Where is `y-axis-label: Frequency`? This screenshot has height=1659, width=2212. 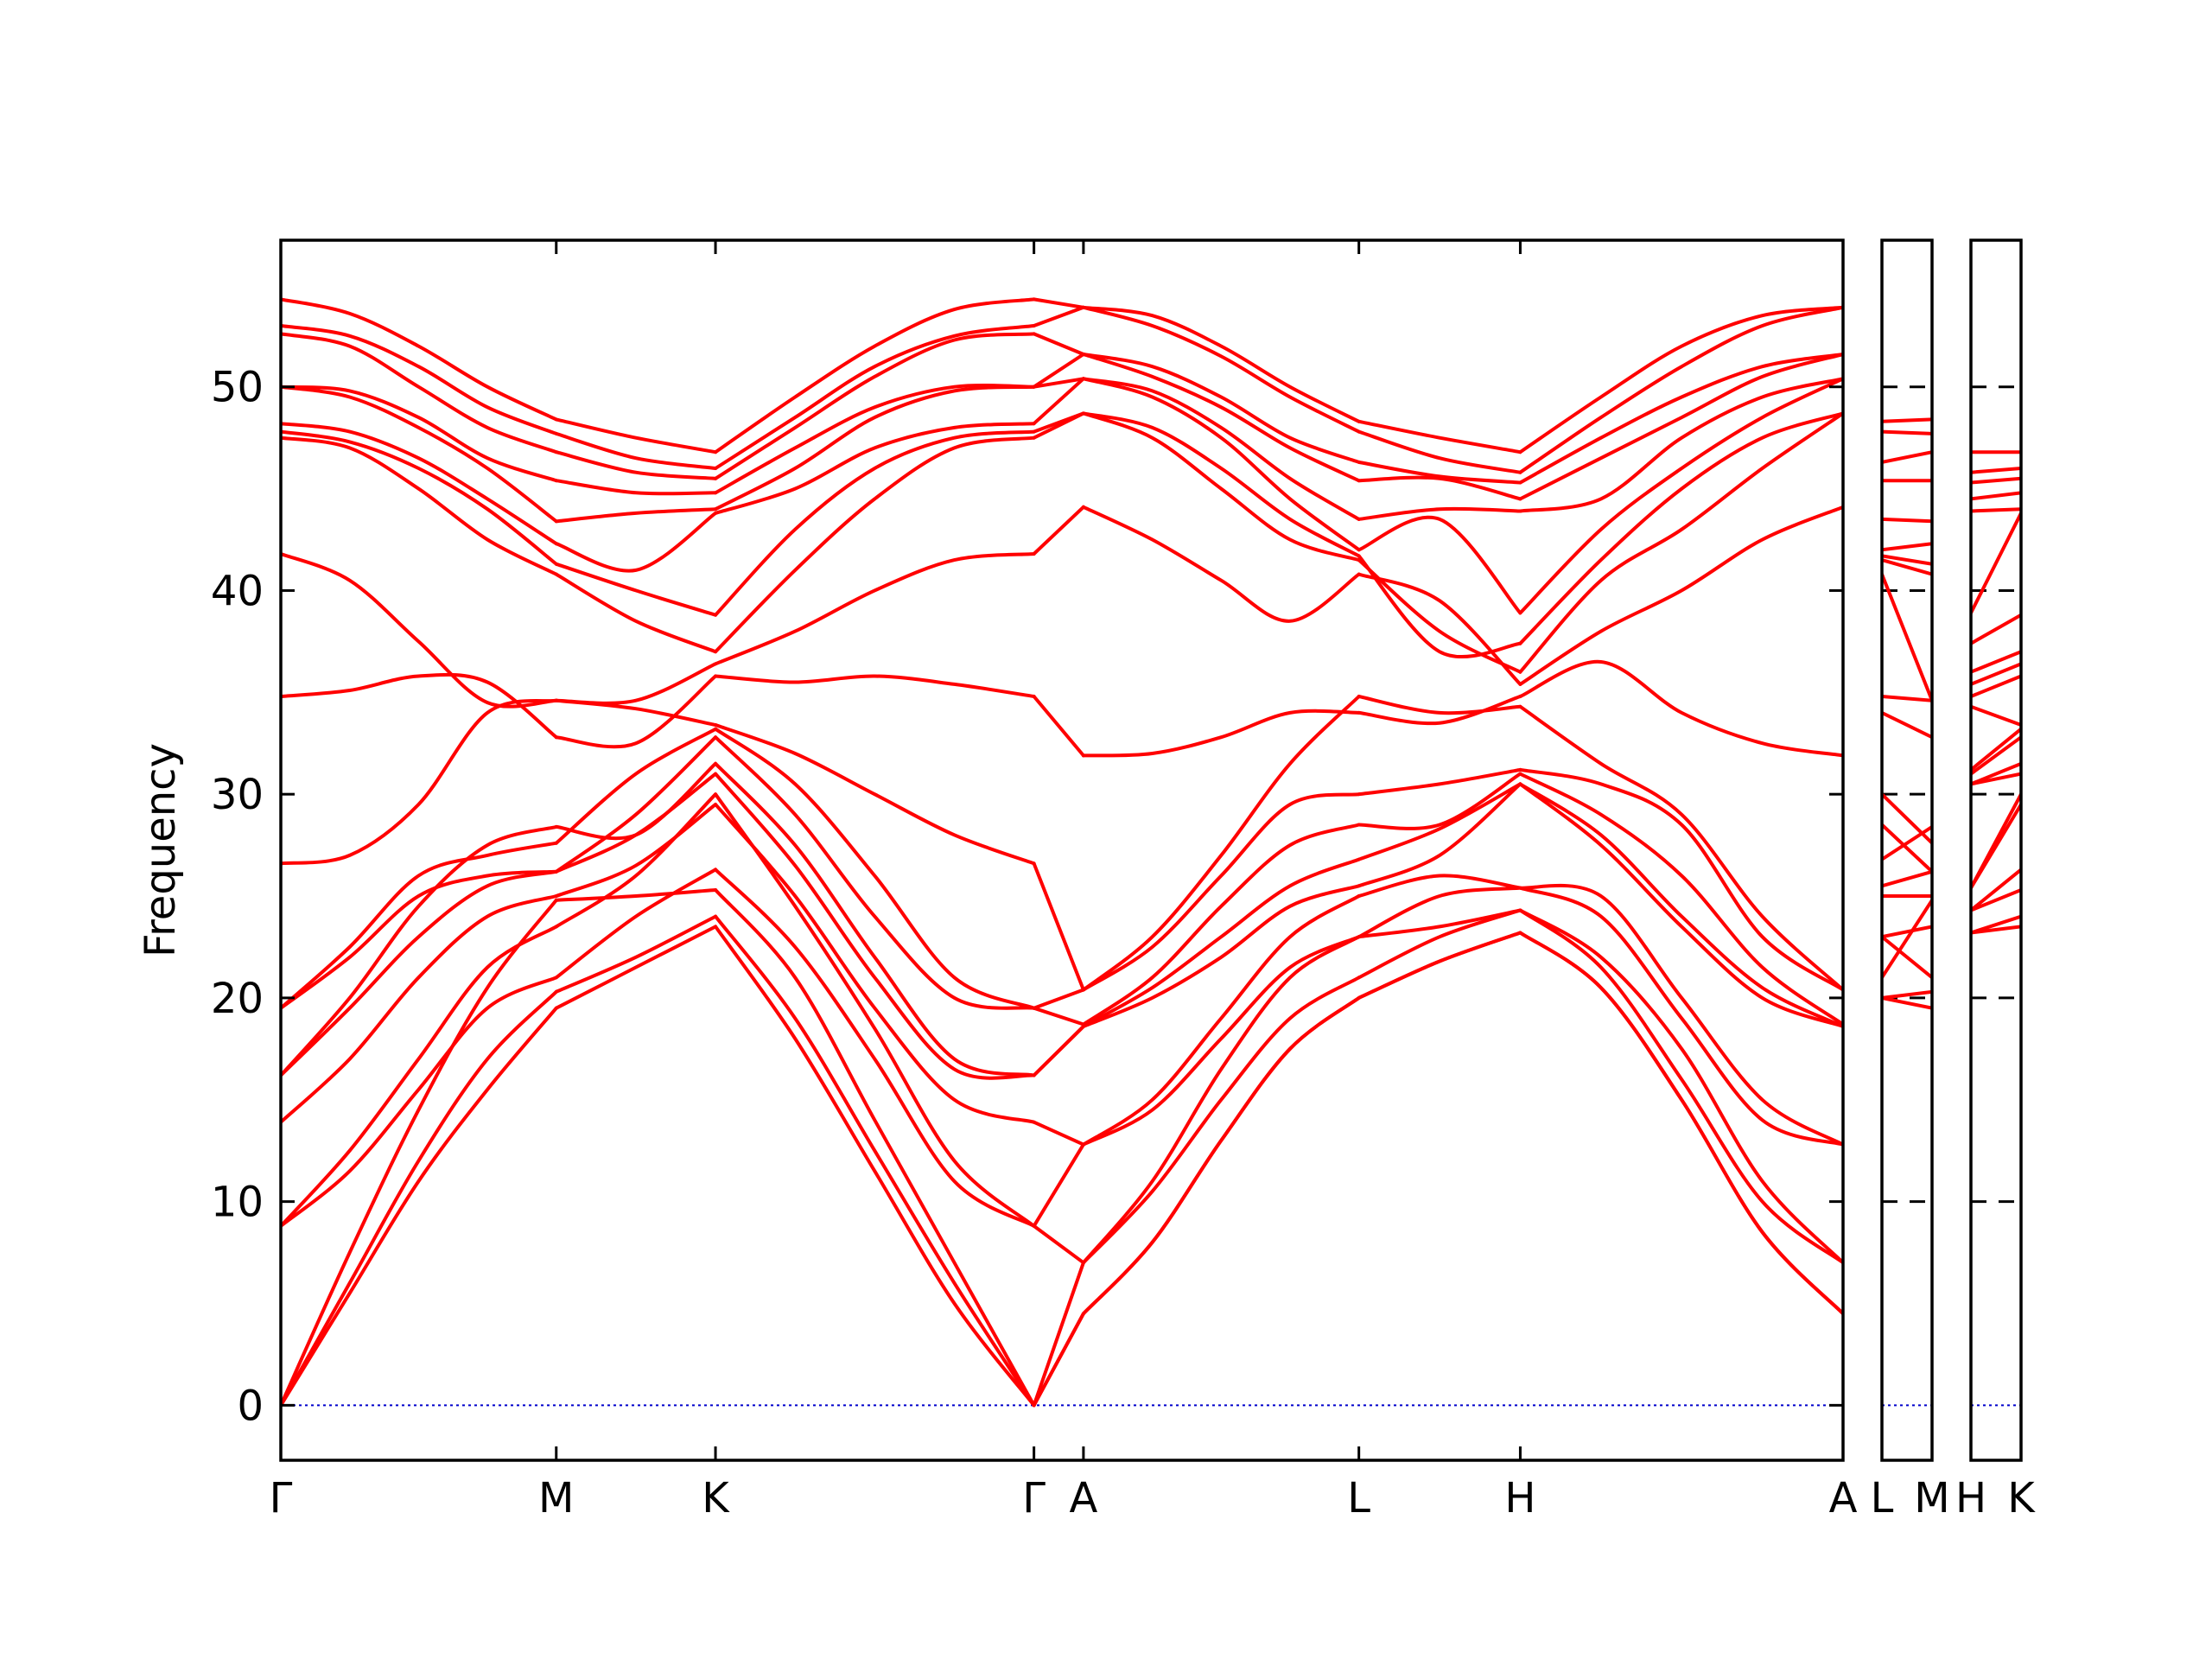 y-axis-label: Frequency is located at coordinates (161, 850).